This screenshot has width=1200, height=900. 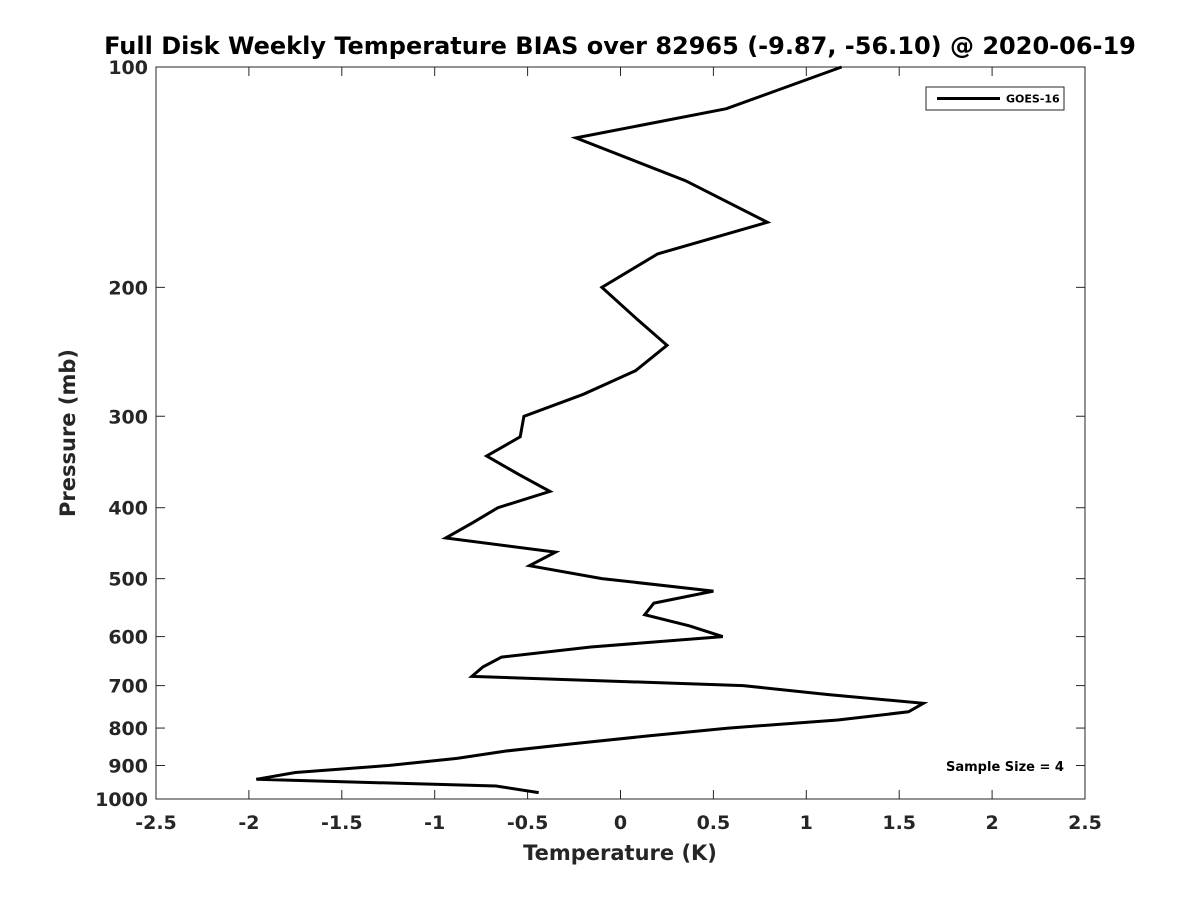 What do you see at coordinates (128, 68) in the screenshot?
I see `y-tick-label: 100` at bounding box center [128, 68].